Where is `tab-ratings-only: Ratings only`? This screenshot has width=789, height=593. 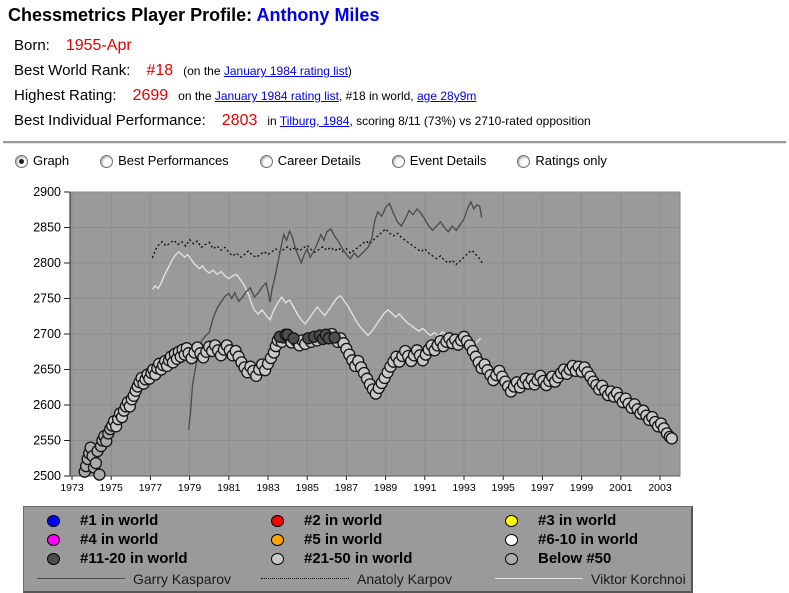 tab-ratings-only: Ratings only is located at coordinates (562, 162).